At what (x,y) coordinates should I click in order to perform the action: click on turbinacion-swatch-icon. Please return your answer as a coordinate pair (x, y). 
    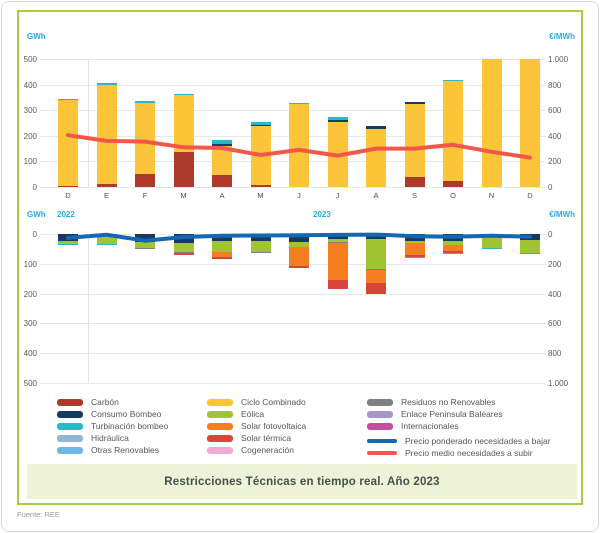
    Looking at the image, I should click on (70, 426).